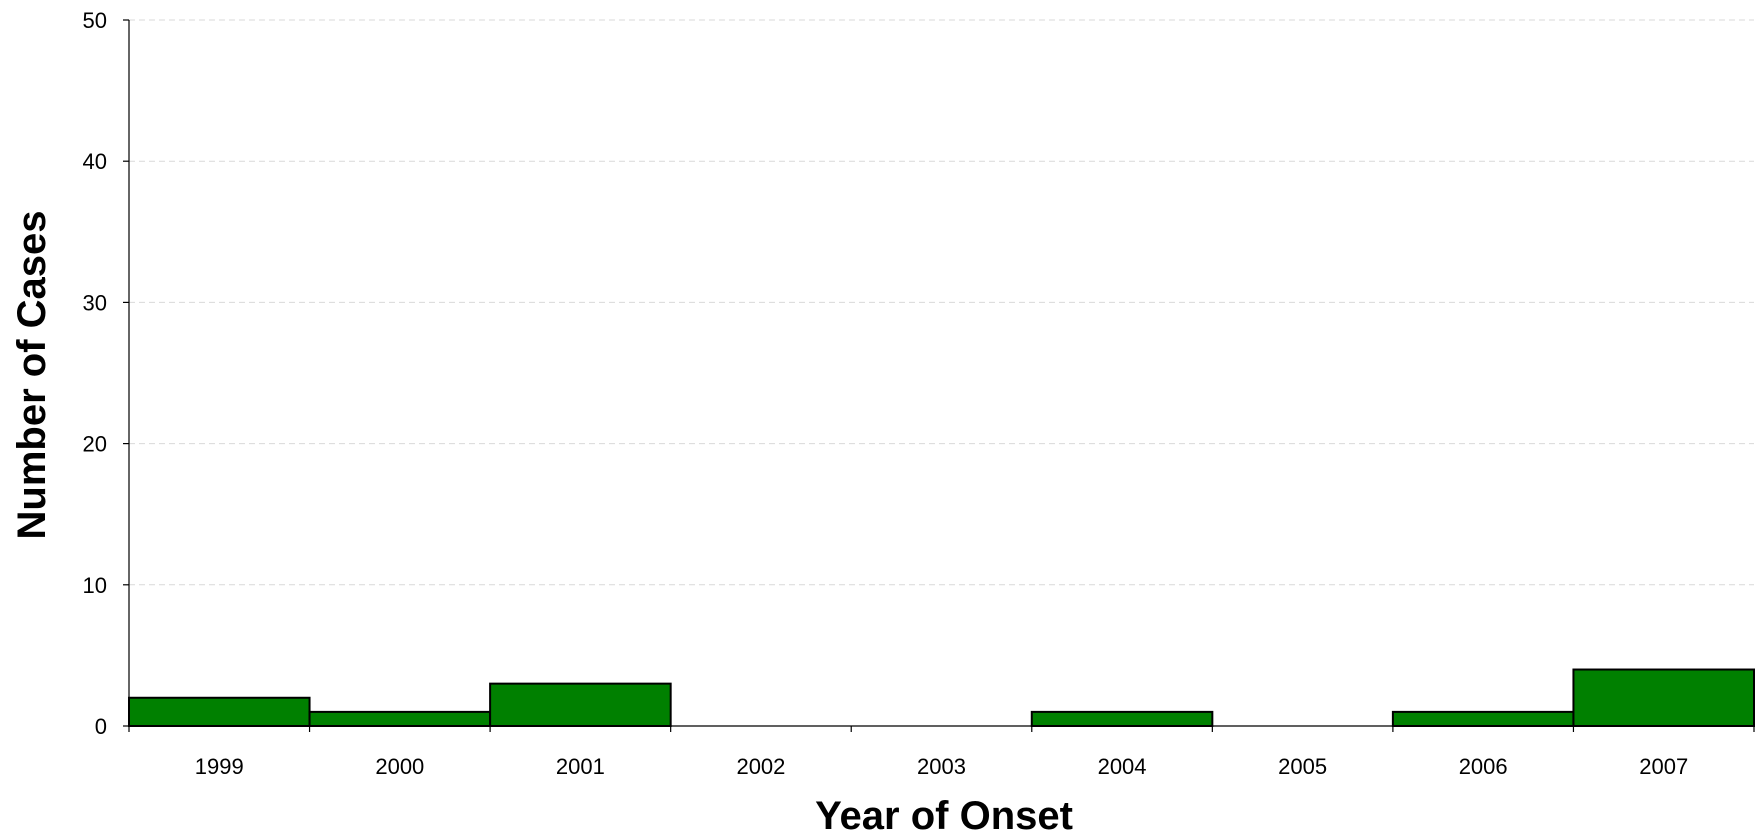 This screenshot has height=838, width=1756. Describe the element at coordinates (95, 302) in the screenshot. I see `y-tick-label: 30` at that location.